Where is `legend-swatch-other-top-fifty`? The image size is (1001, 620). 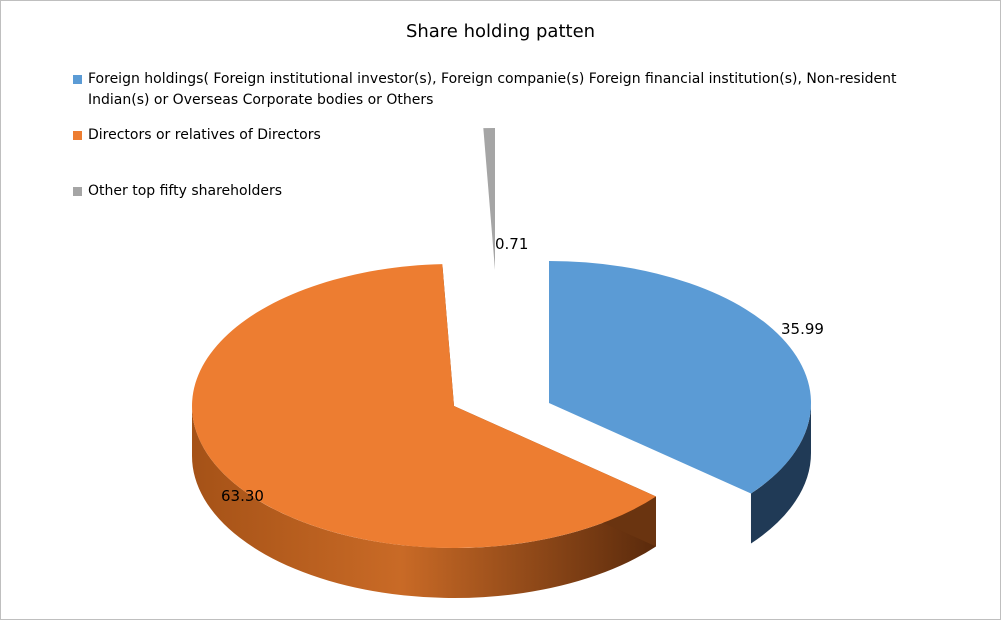 legend-swatch-other-top-fifty is located at coordinates (77, 191).